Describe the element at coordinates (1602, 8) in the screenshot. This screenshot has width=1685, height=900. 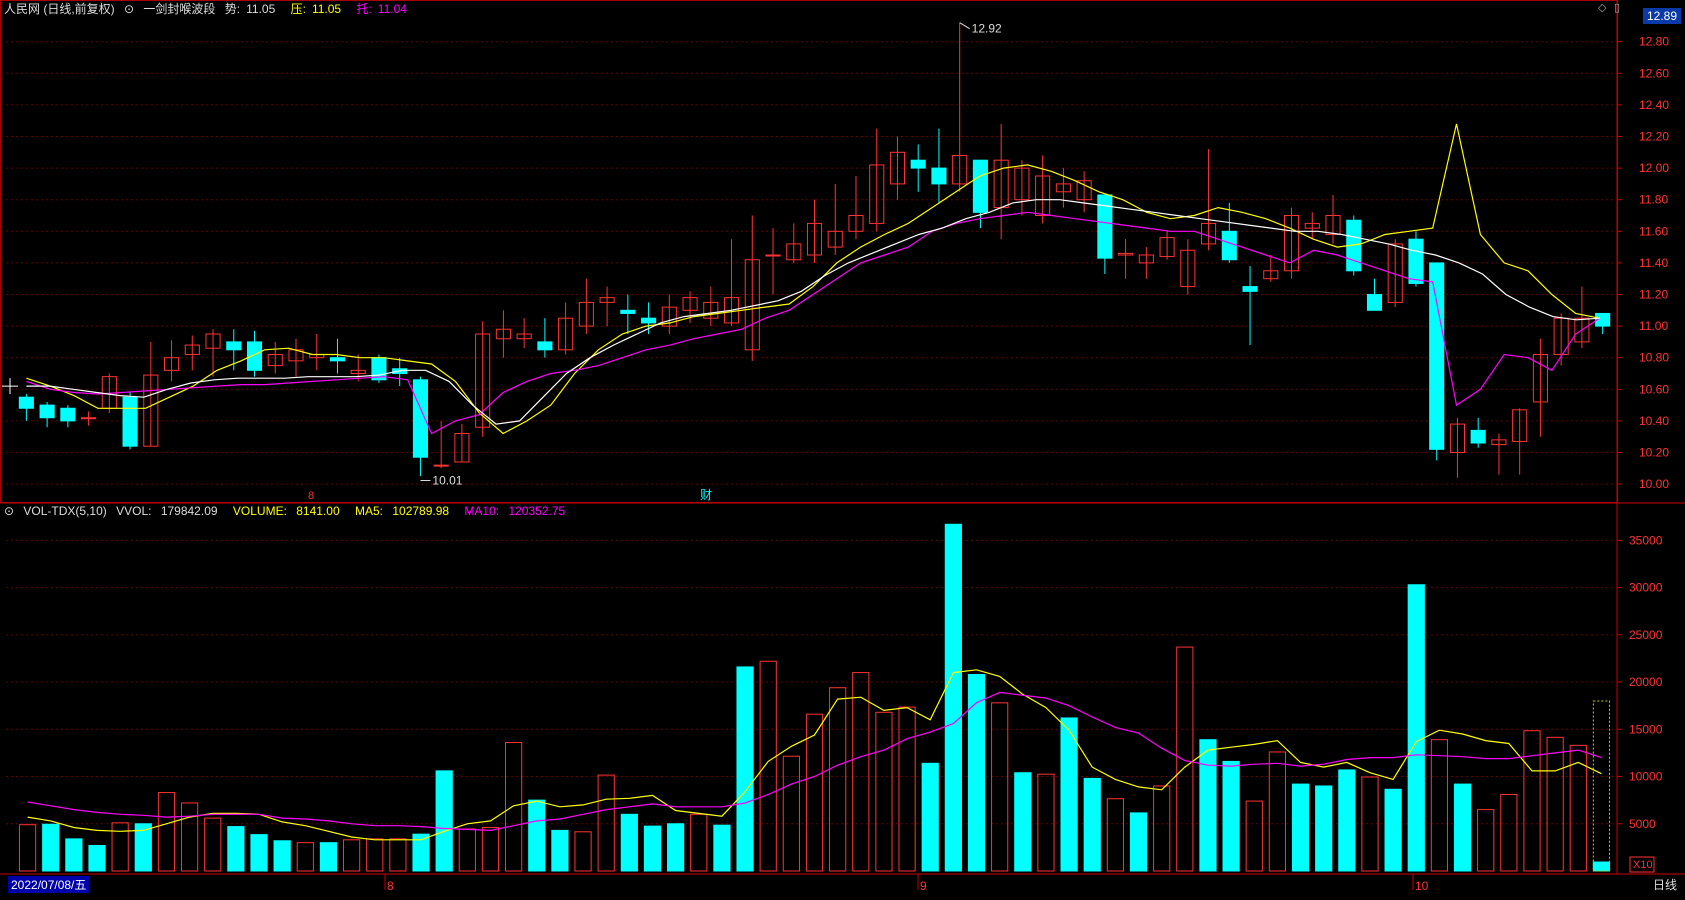
I see `panel-settings-icon: ◇` at that location.